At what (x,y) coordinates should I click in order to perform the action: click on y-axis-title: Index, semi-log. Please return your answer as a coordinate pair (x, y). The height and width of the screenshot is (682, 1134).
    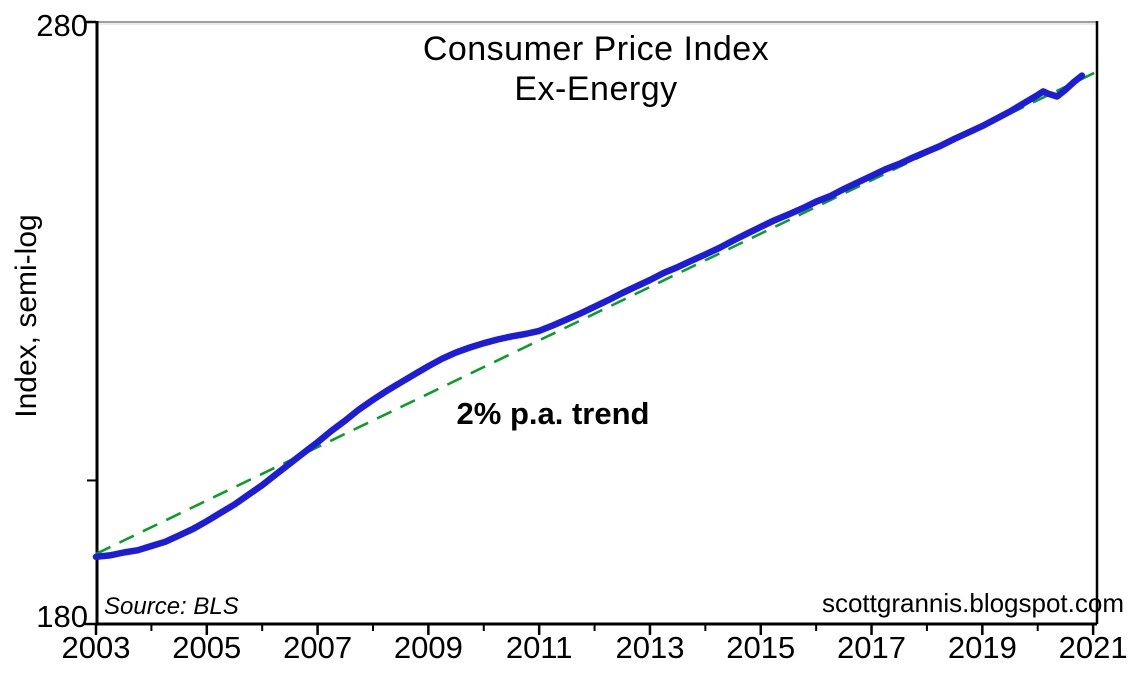
    Looking at the image, I should click on (26, 315).